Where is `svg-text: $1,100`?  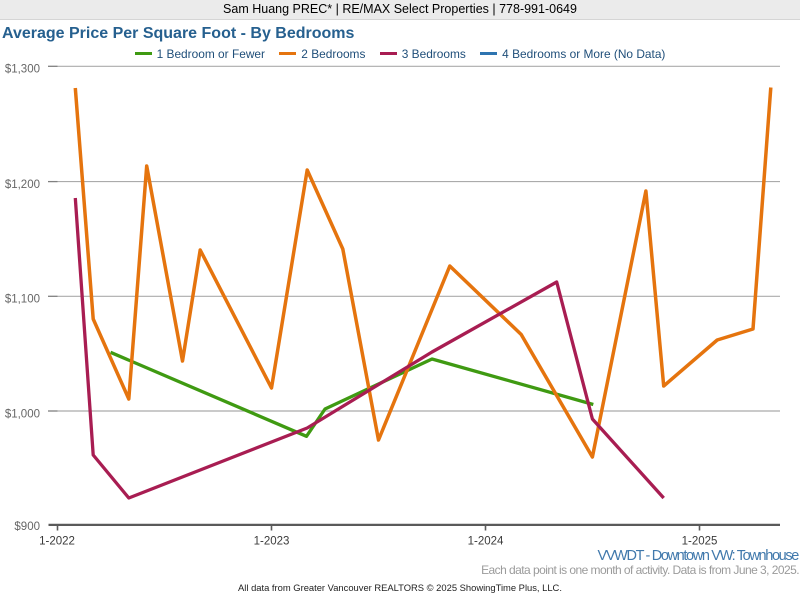 svg-text: $1,100 is located at coordinates (22, 300).